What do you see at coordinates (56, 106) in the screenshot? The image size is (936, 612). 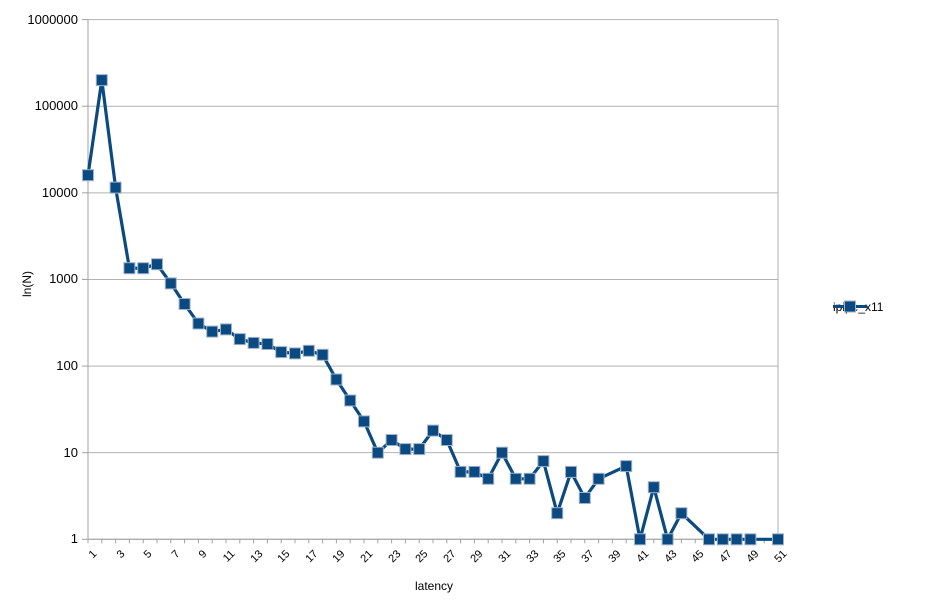 I see `y-tick-label: 100000` at bounding box center [56, 106].